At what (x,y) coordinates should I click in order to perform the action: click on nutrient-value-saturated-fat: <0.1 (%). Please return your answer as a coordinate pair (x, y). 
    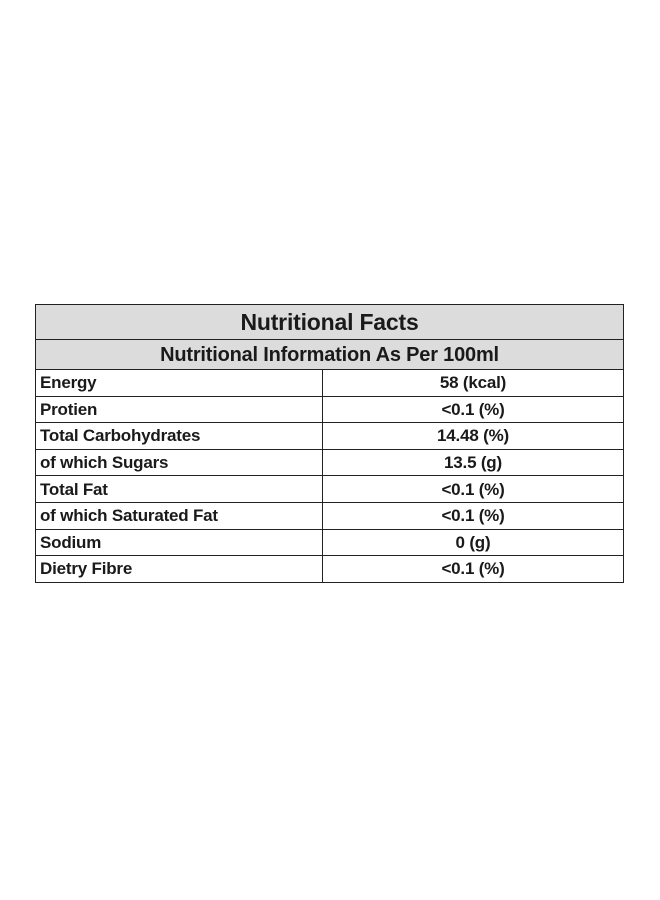
    Looking at the image, I should click on (473, 515).